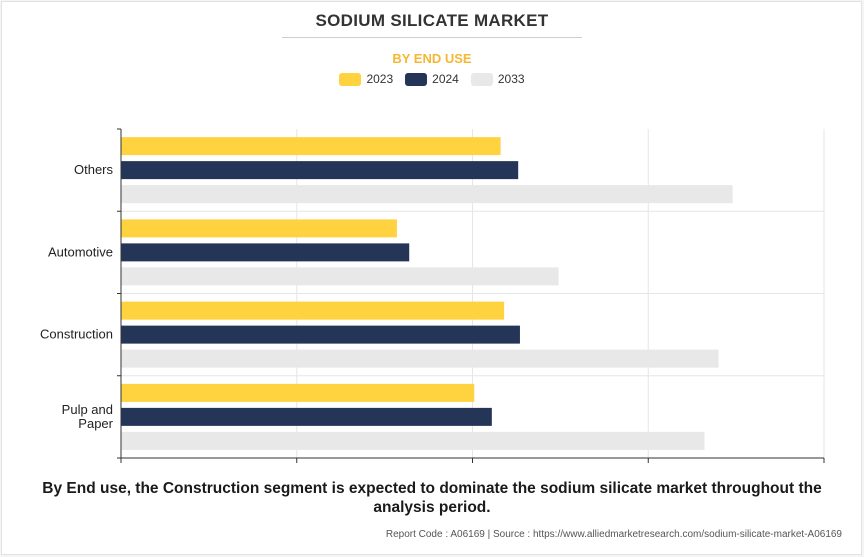  I want to click on legend-item-2033: 2033, so click(497, 79).